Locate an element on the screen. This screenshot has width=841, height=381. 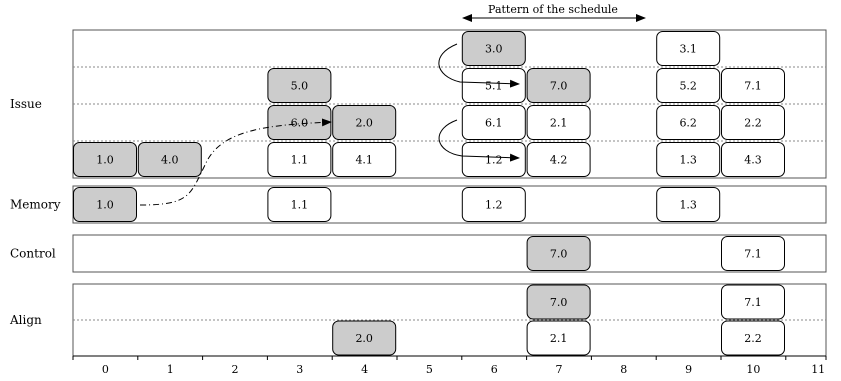
time-axis-label: 11 is located at coordinates (818, 369).